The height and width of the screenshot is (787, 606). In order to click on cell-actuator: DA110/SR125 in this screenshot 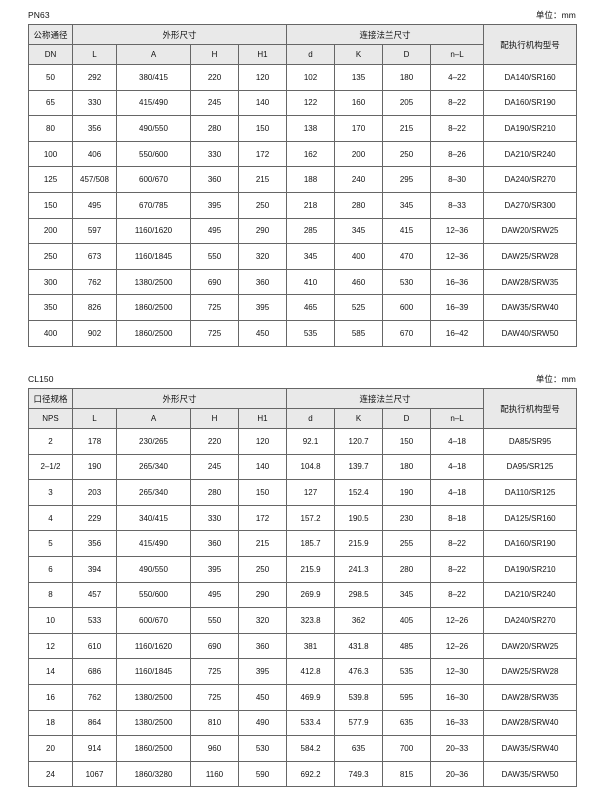, I will do `click(530, 492)`.